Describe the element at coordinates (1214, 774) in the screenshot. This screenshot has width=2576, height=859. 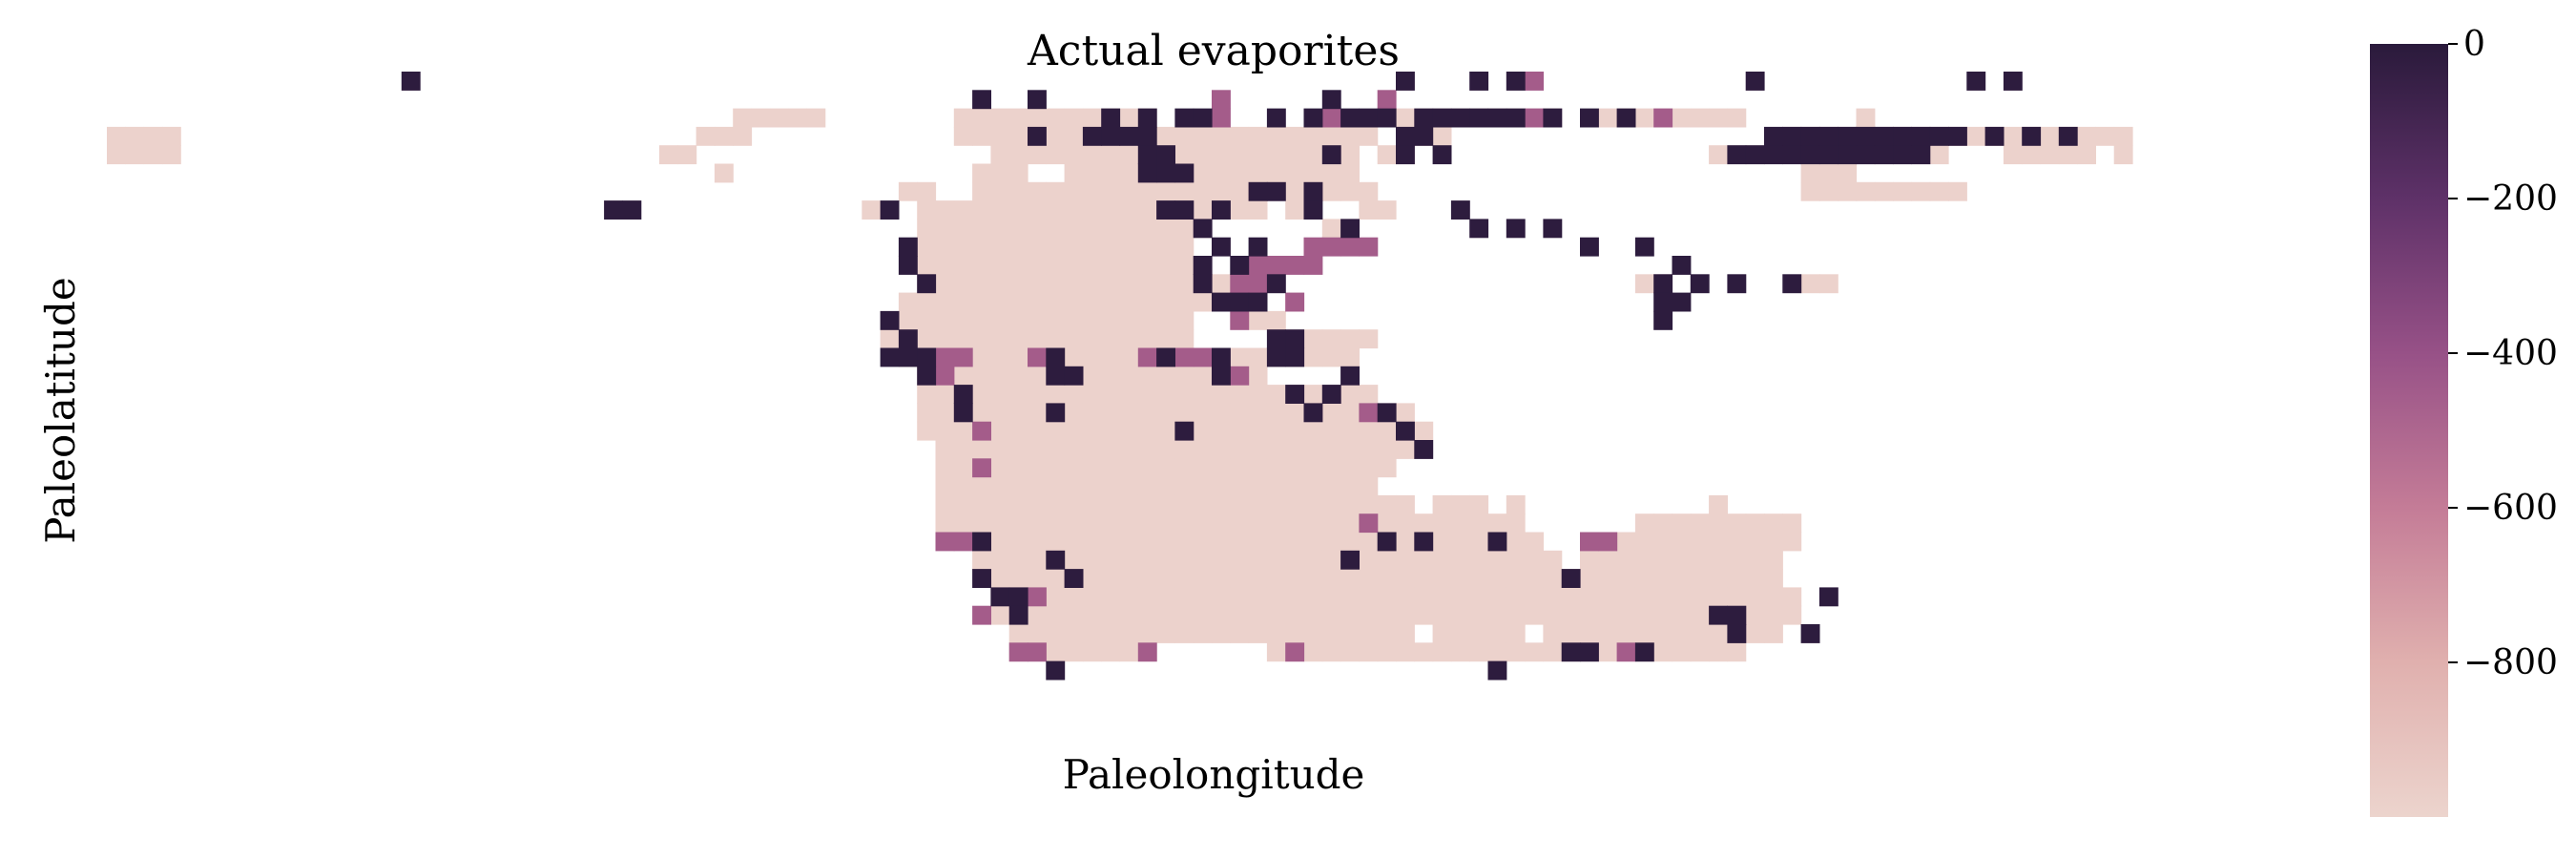
I see `x-axis-label: Paleolongitude` at that location.